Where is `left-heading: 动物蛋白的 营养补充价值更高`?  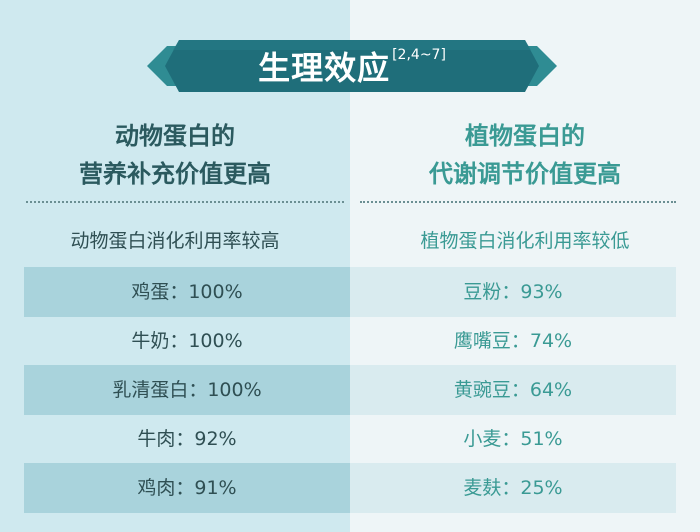
left-heading: 动物蛋白的 营养补充价值更高 is located at coordinates (175, 155).